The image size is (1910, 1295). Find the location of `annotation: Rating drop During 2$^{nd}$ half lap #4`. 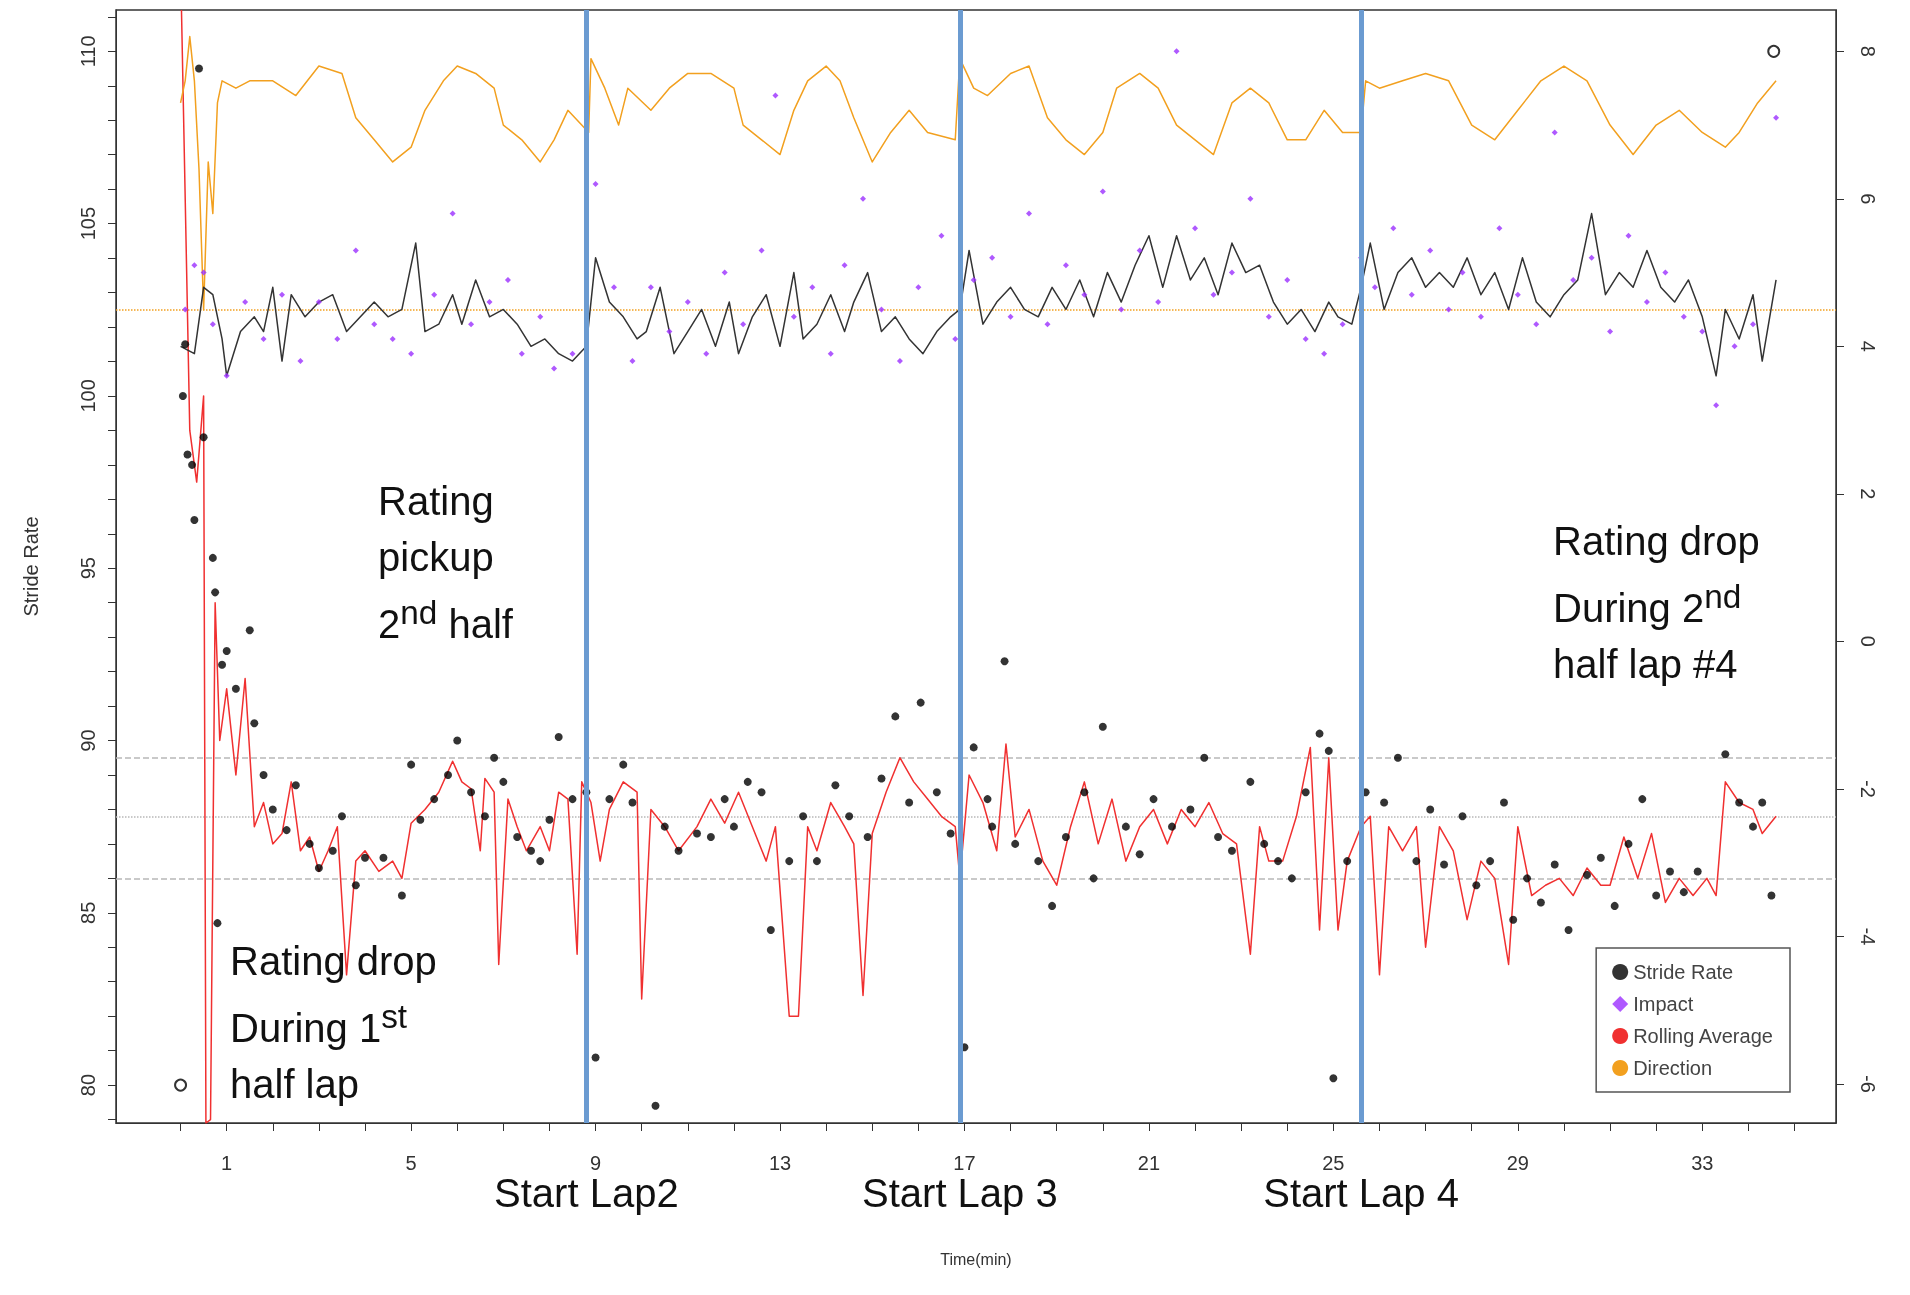

annotation: Rating drop During 2$^{nd}$ half lap #4 is located at coordinates (1656, 603).